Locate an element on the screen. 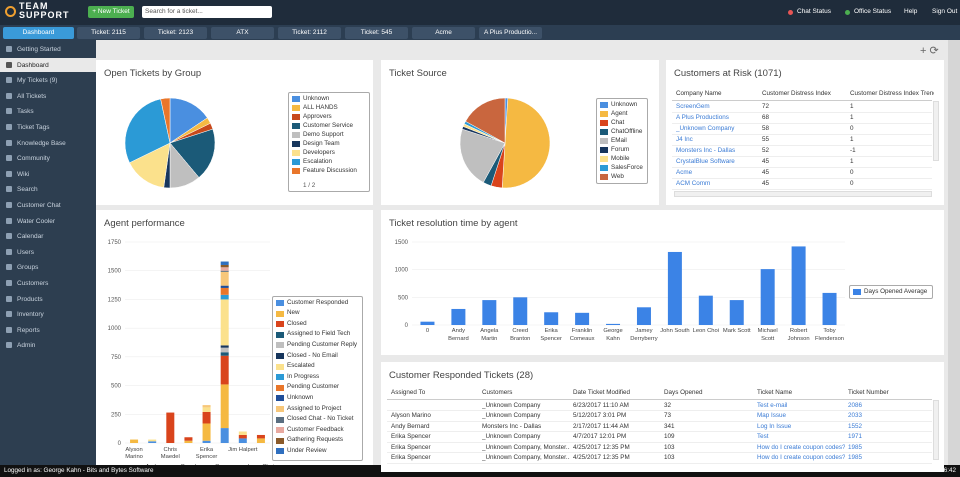  sidebar-item: Community is located at coordinates (33, 159).